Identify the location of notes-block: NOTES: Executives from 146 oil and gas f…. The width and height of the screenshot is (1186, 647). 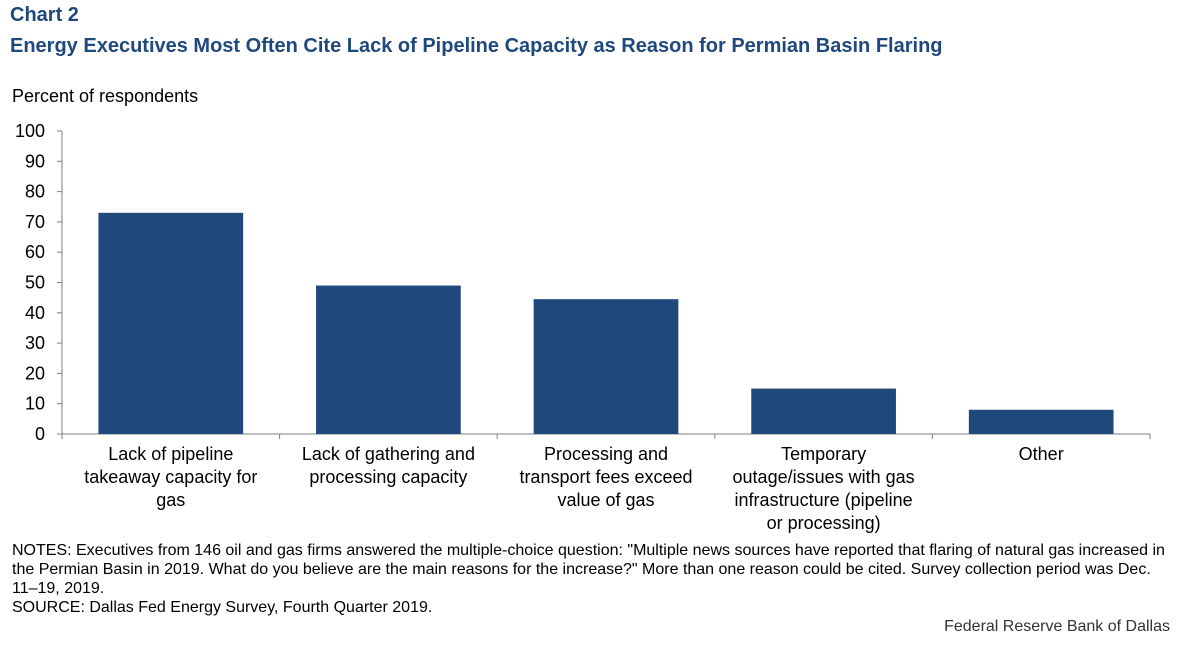
(594, 579).